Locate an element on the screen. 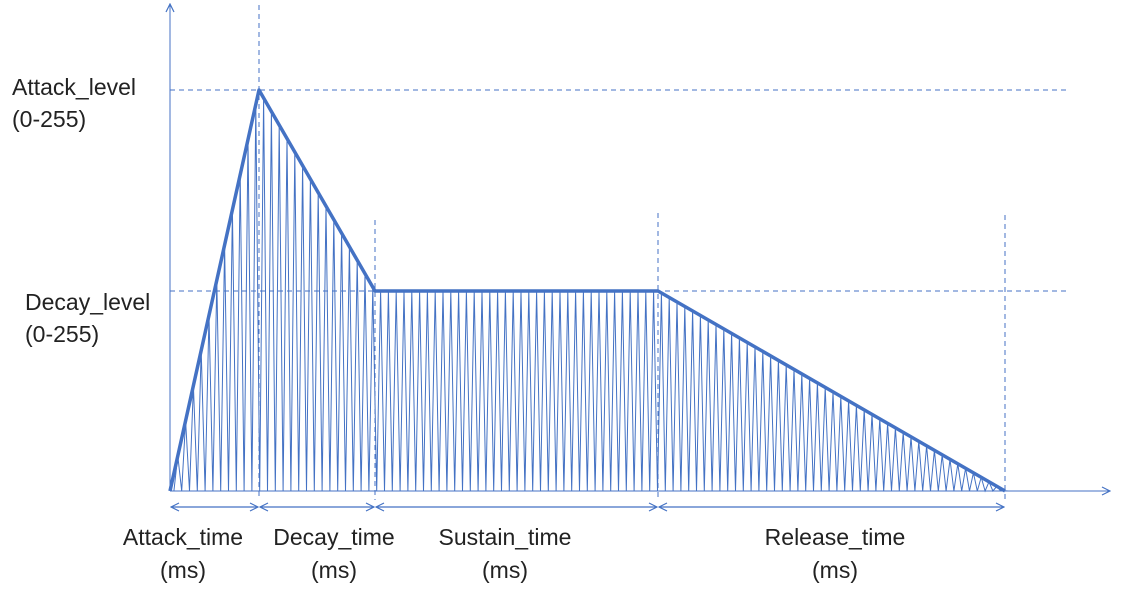  time-label: Attack_time is located at coordinates (183, 537).